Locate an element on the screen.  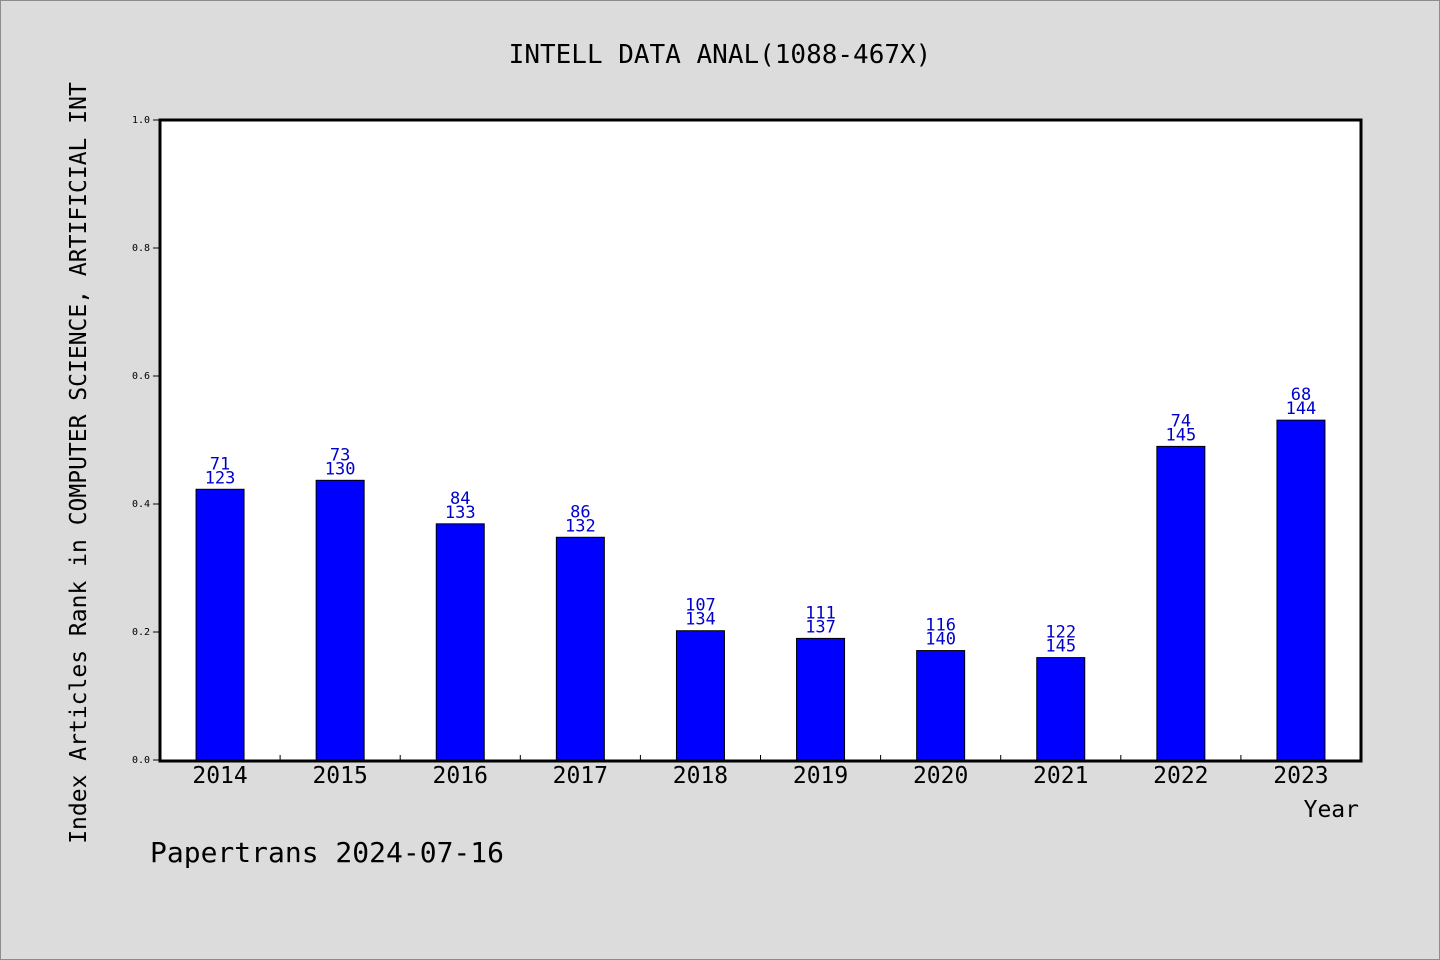
bar-2021 is located at coordinates (1061, 709).